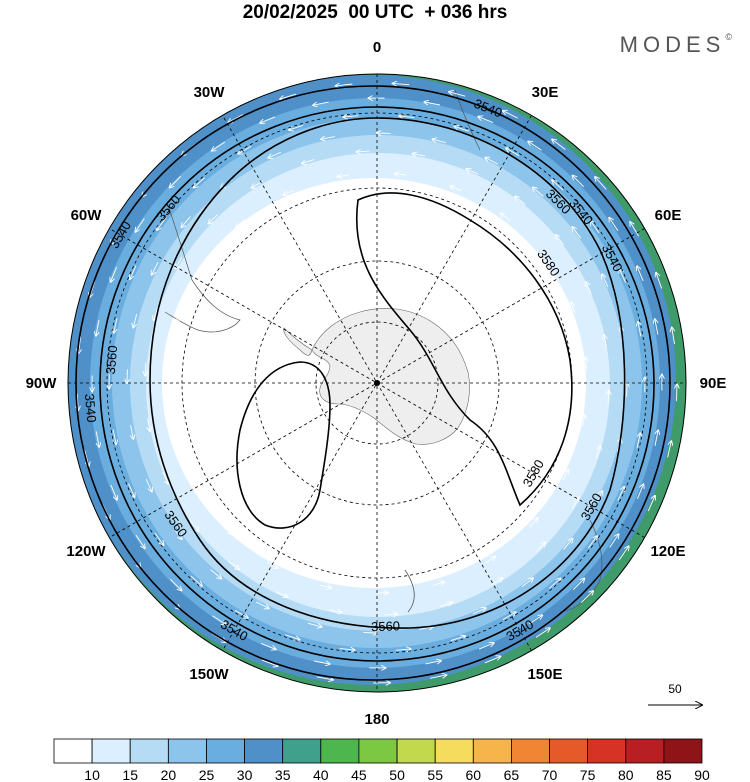  What do you see at coordinates (397, 774) in the screenshot?
I see `colorbar-label: 50` at bounding box center [397, 774].